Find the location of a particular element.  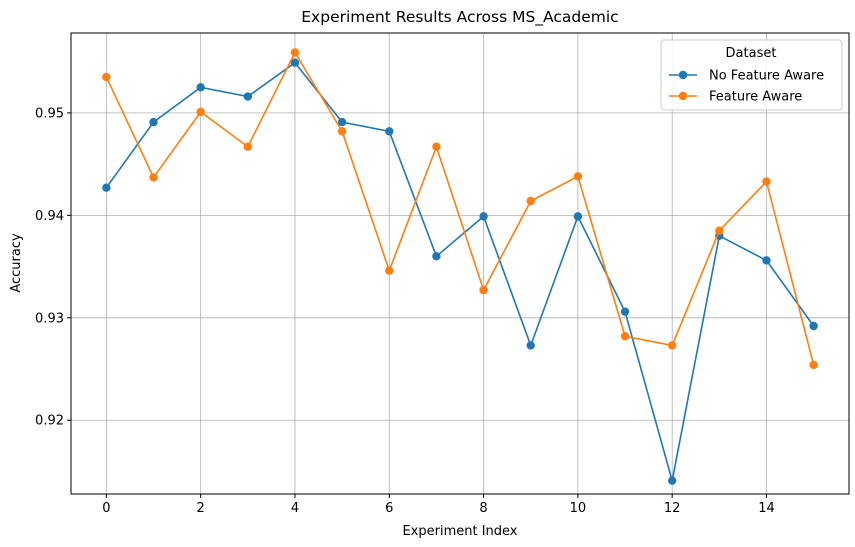

legend-label: No Feature Aware is located at coordinates (766, 76).